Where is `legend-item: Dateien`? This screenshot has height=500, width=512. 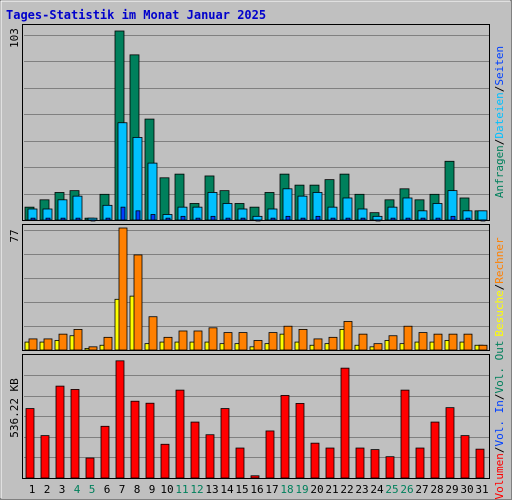
legend-item: Dateien is located at coordinates (499, 115).